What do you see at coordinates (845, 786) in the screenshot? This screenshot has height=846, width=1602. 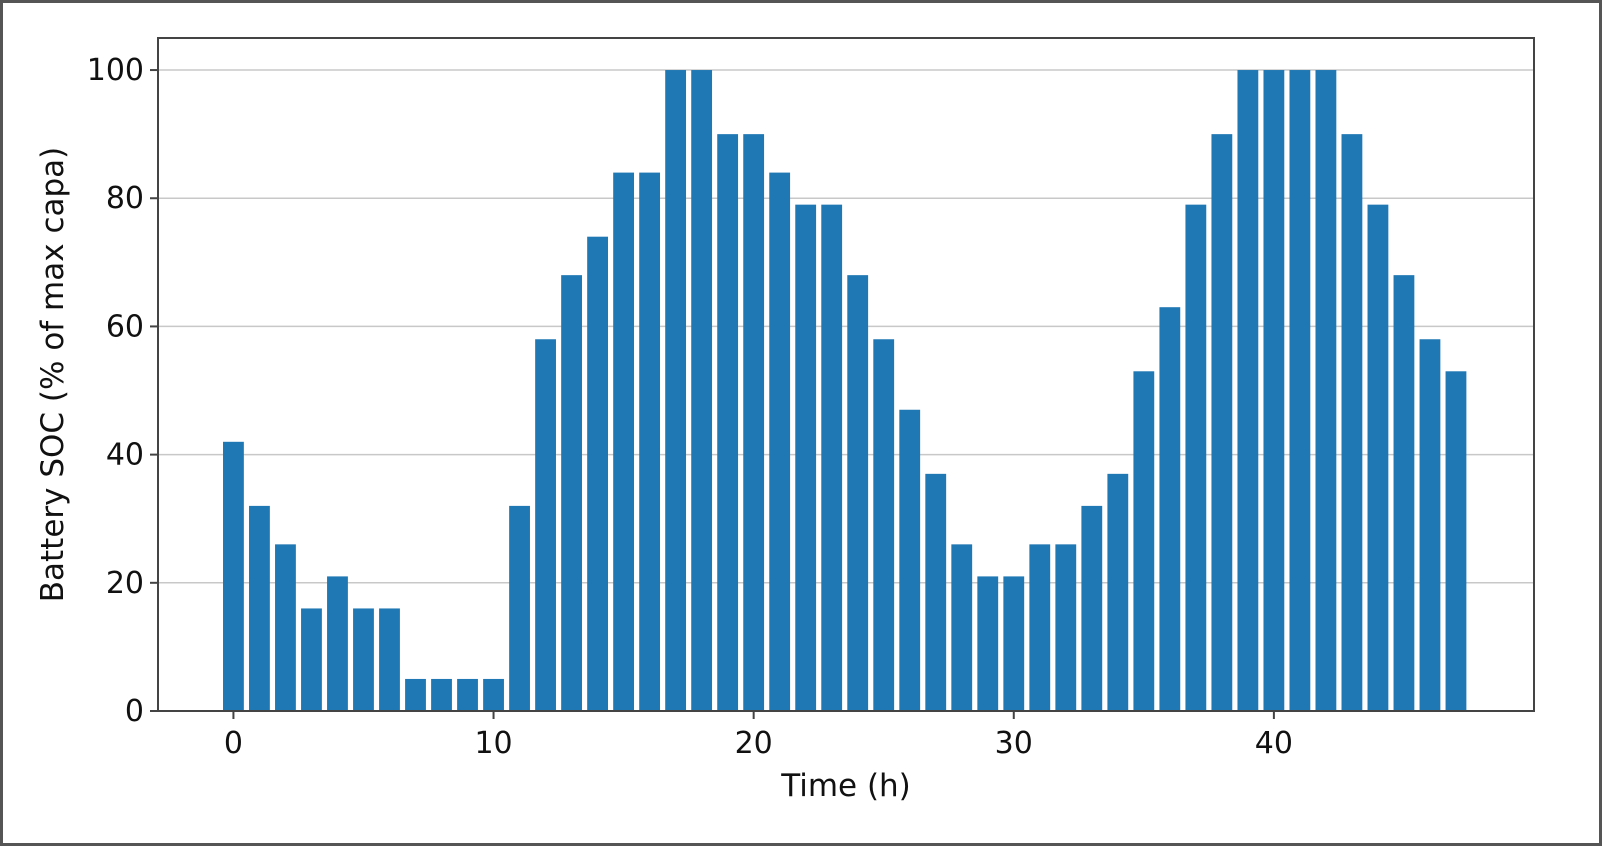 I see `x-axis-label: Time (h)` at bounding box center [845, 786].